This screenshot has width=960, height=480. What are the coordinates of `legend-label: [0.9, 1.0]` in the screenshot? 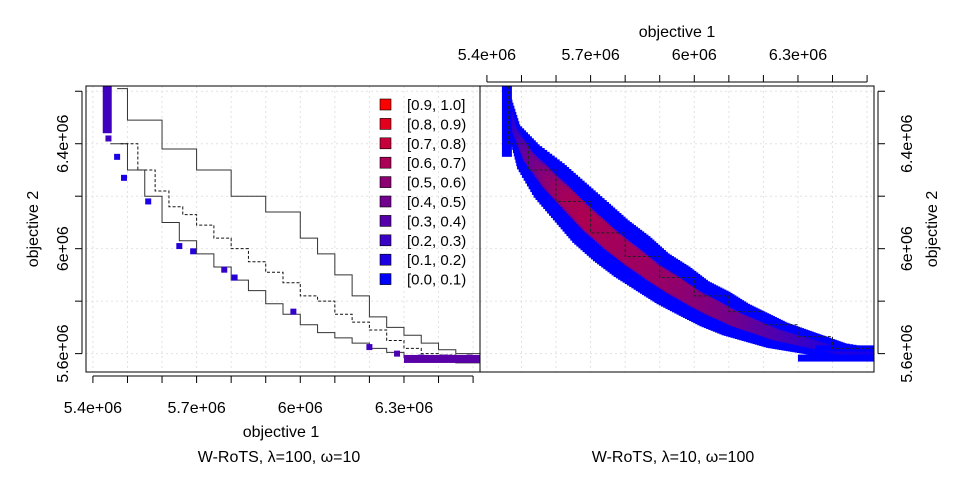 It's located at (436, 105).